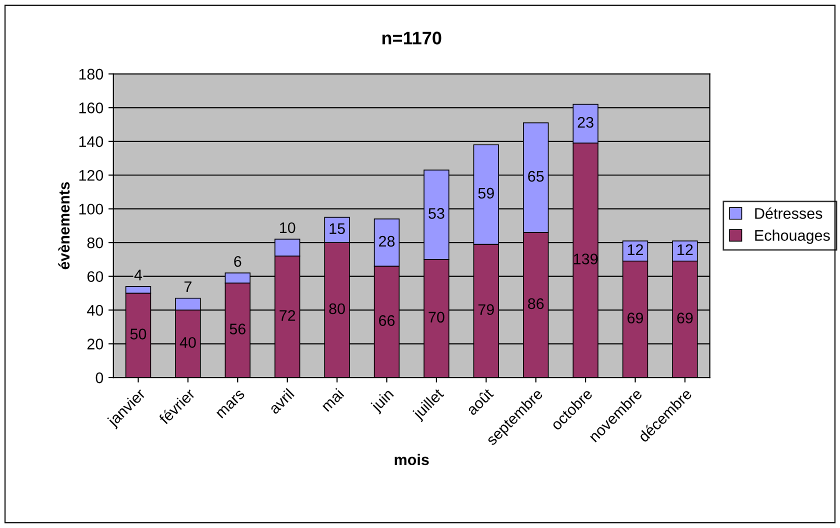  Describe the element at coordinates (332, 400) in the screenshot. I see `x-tick-label: mai` at that location.